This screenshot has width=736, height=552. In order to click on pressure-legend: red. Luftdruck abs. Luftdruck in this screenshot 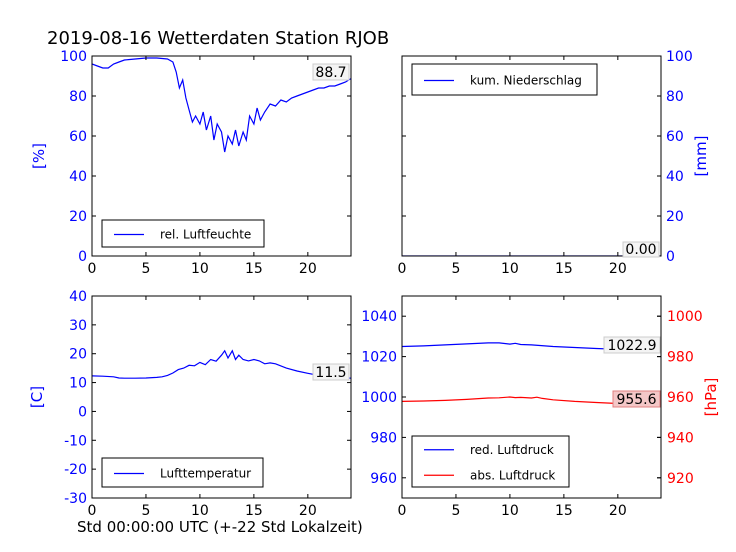, I will do `click(490, 461)`.